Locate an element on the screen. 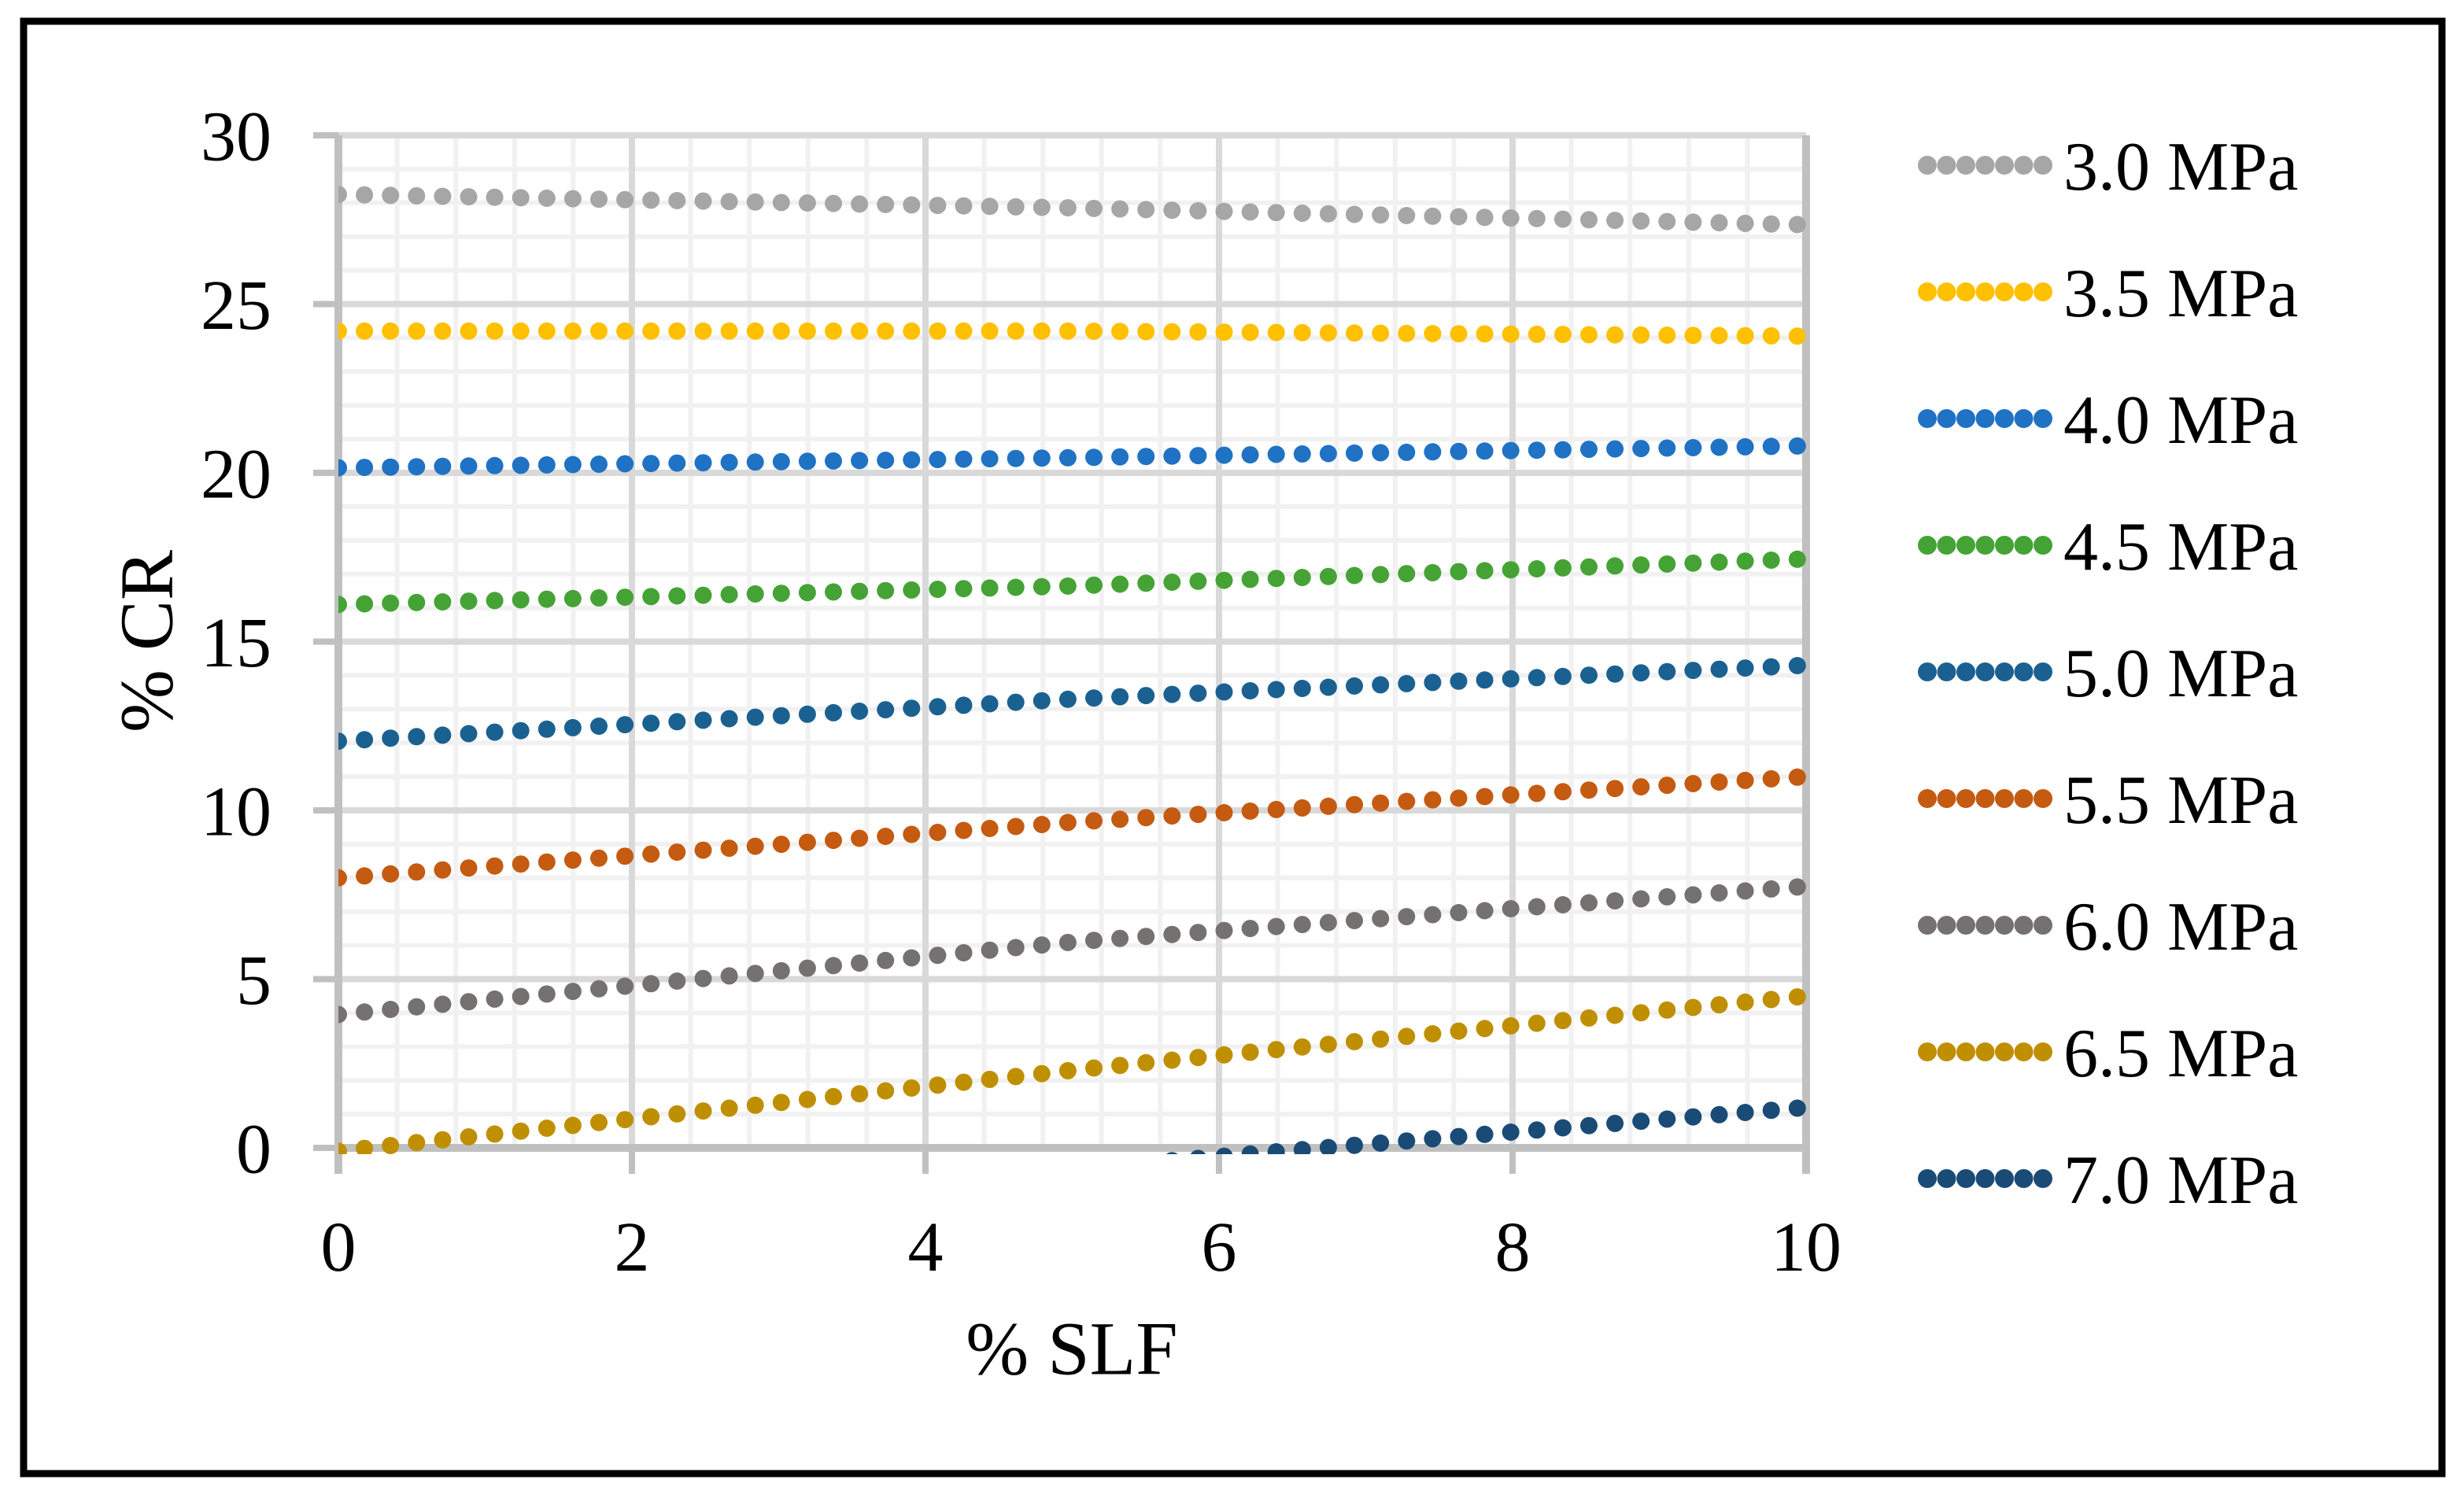  y-tick-label: 5 is located at coordinates (254, 981).